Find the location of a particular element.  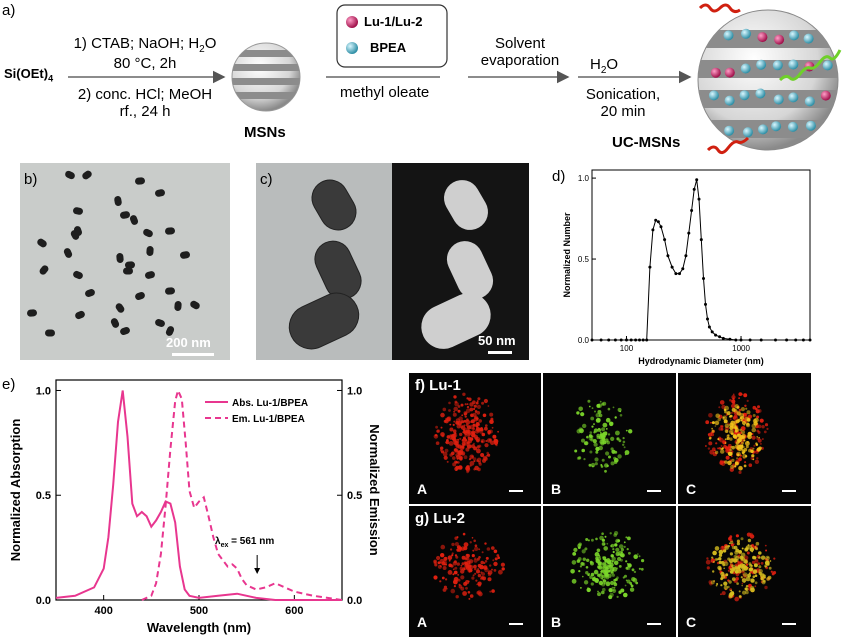

g-a-scalebar is located at coordinates (516, 624).